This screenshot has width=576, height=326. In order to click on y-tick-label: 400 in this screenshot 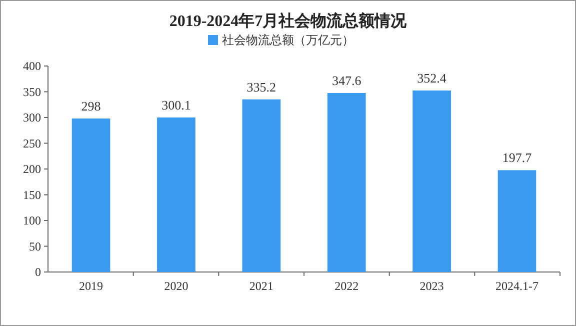, I will do `click(32, 66)`.